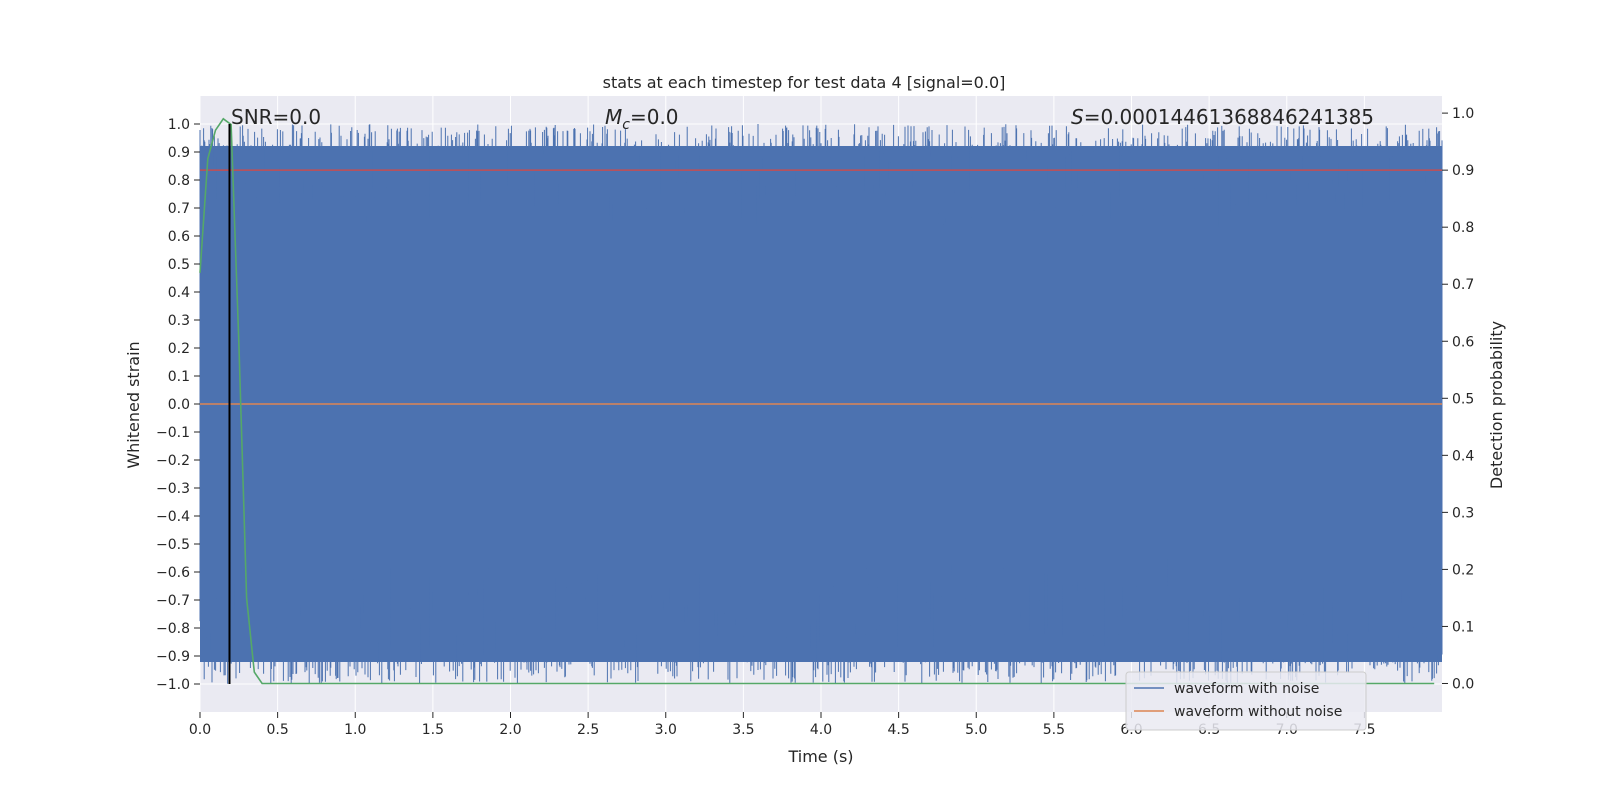  I want to click on y-tick-label: −0.3, so click(173, 489).